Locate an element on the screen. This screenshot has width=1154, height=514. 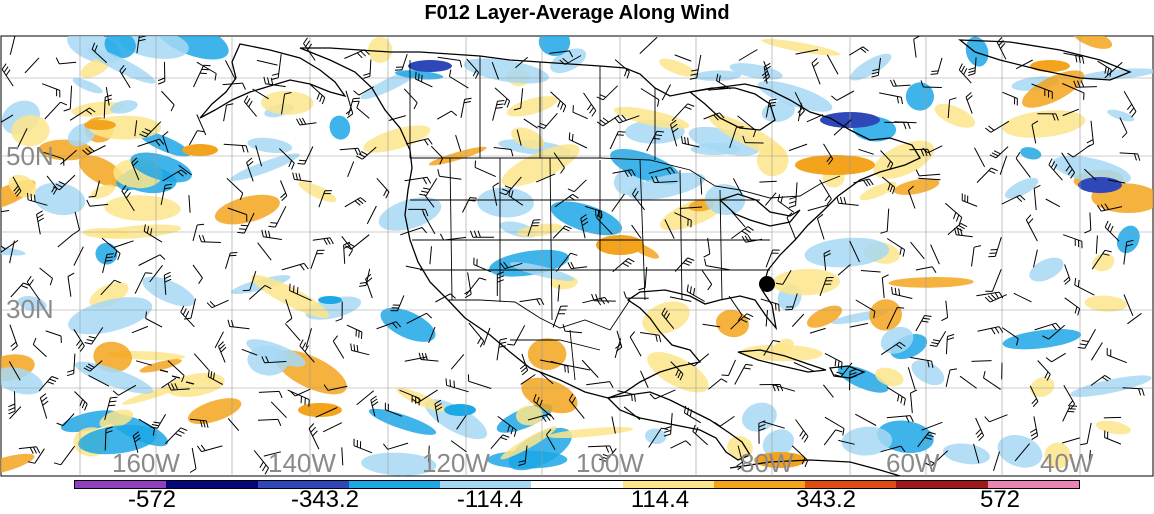
lon-label-120w: 120W is located at coordinates (456, 463).